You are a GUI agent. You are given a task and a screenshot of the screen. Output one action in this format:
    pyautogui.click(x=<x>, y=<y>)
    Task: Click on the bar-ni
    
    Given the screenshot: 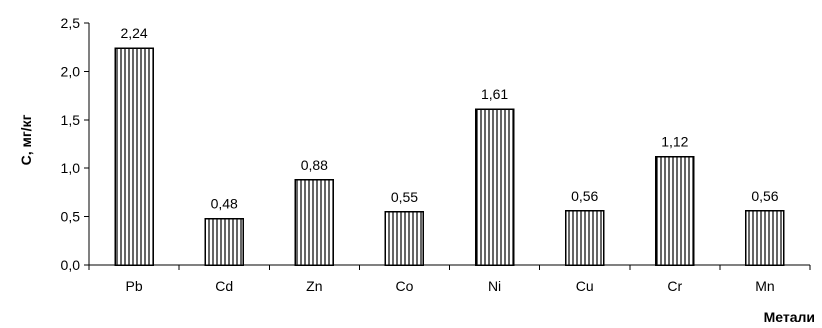 What is the action you would take?
    pyautogui.click(x=494, y=187)
    